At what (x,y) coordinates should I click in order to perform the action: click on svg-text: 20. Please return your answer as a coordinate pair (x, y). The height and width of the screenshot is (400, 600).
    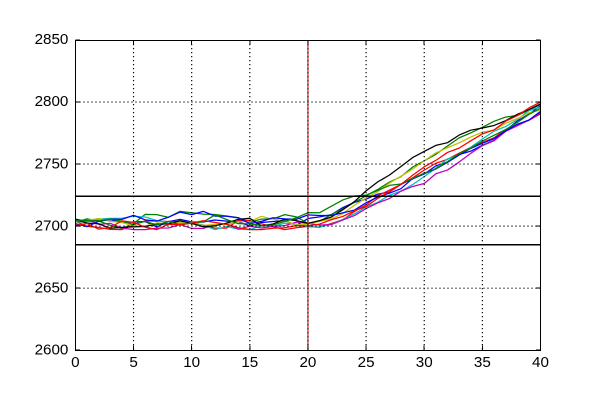
    Looking at the image, I should click on (307, 362).